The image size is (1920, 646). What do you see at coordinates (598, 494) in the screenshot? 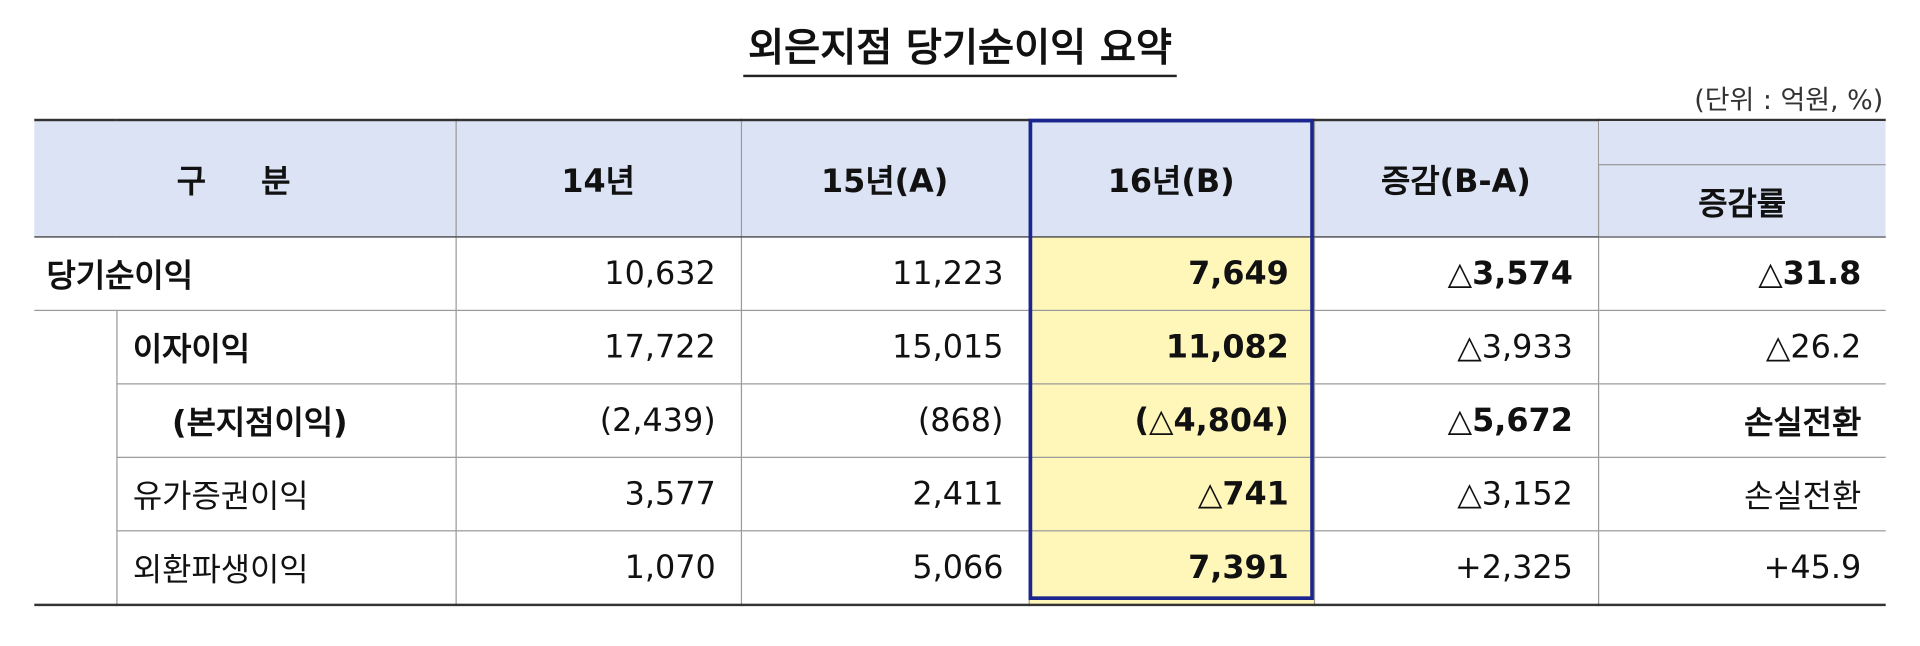
I see `cell: 3,577` at bounding box center [598, 494].